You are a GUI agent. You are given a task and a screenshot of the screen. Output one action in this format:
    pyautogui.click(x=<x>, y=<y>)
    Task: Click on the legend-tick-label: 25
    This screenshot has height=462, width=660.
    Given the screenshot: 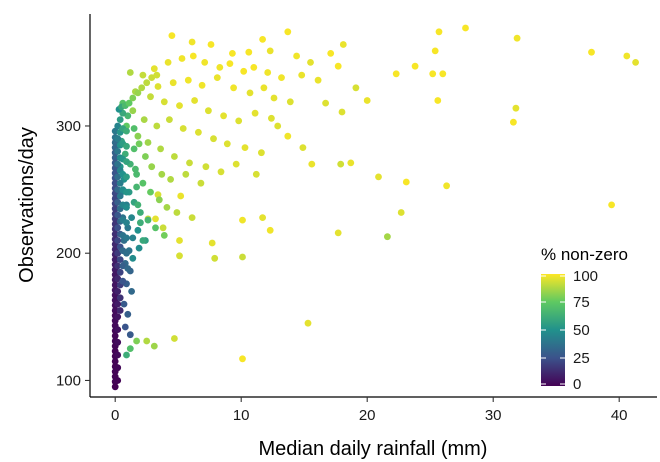 What is the action you would take?
    pyautogui.click(x=581, y=358)
    